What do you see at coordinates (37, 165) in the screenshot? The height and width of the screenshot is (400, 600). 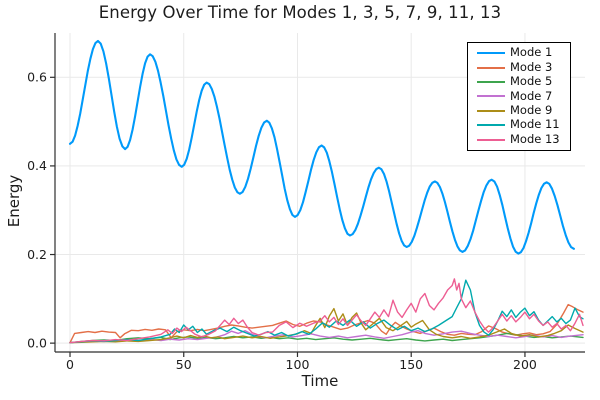 I see `svg-text: 0.4` at bounding box center [37, 165].